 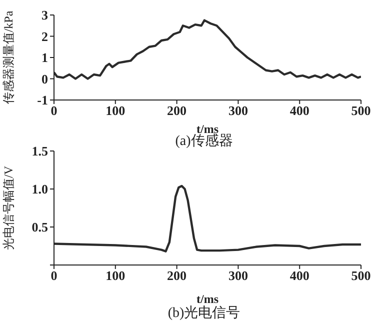 What do you see at coordinates (207, 299) in the screenshot?
I see `x-axis-title: t/ms` at bounding box center [207, 299].